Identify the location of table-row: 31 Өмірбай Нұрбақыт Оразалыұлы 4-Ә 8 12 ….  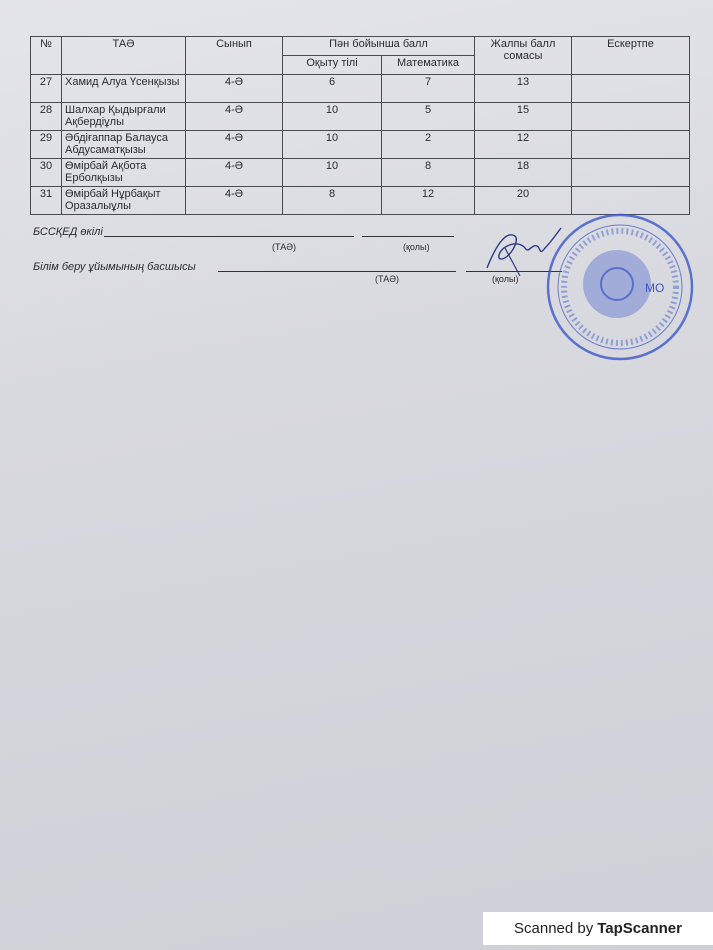
(360, 200).